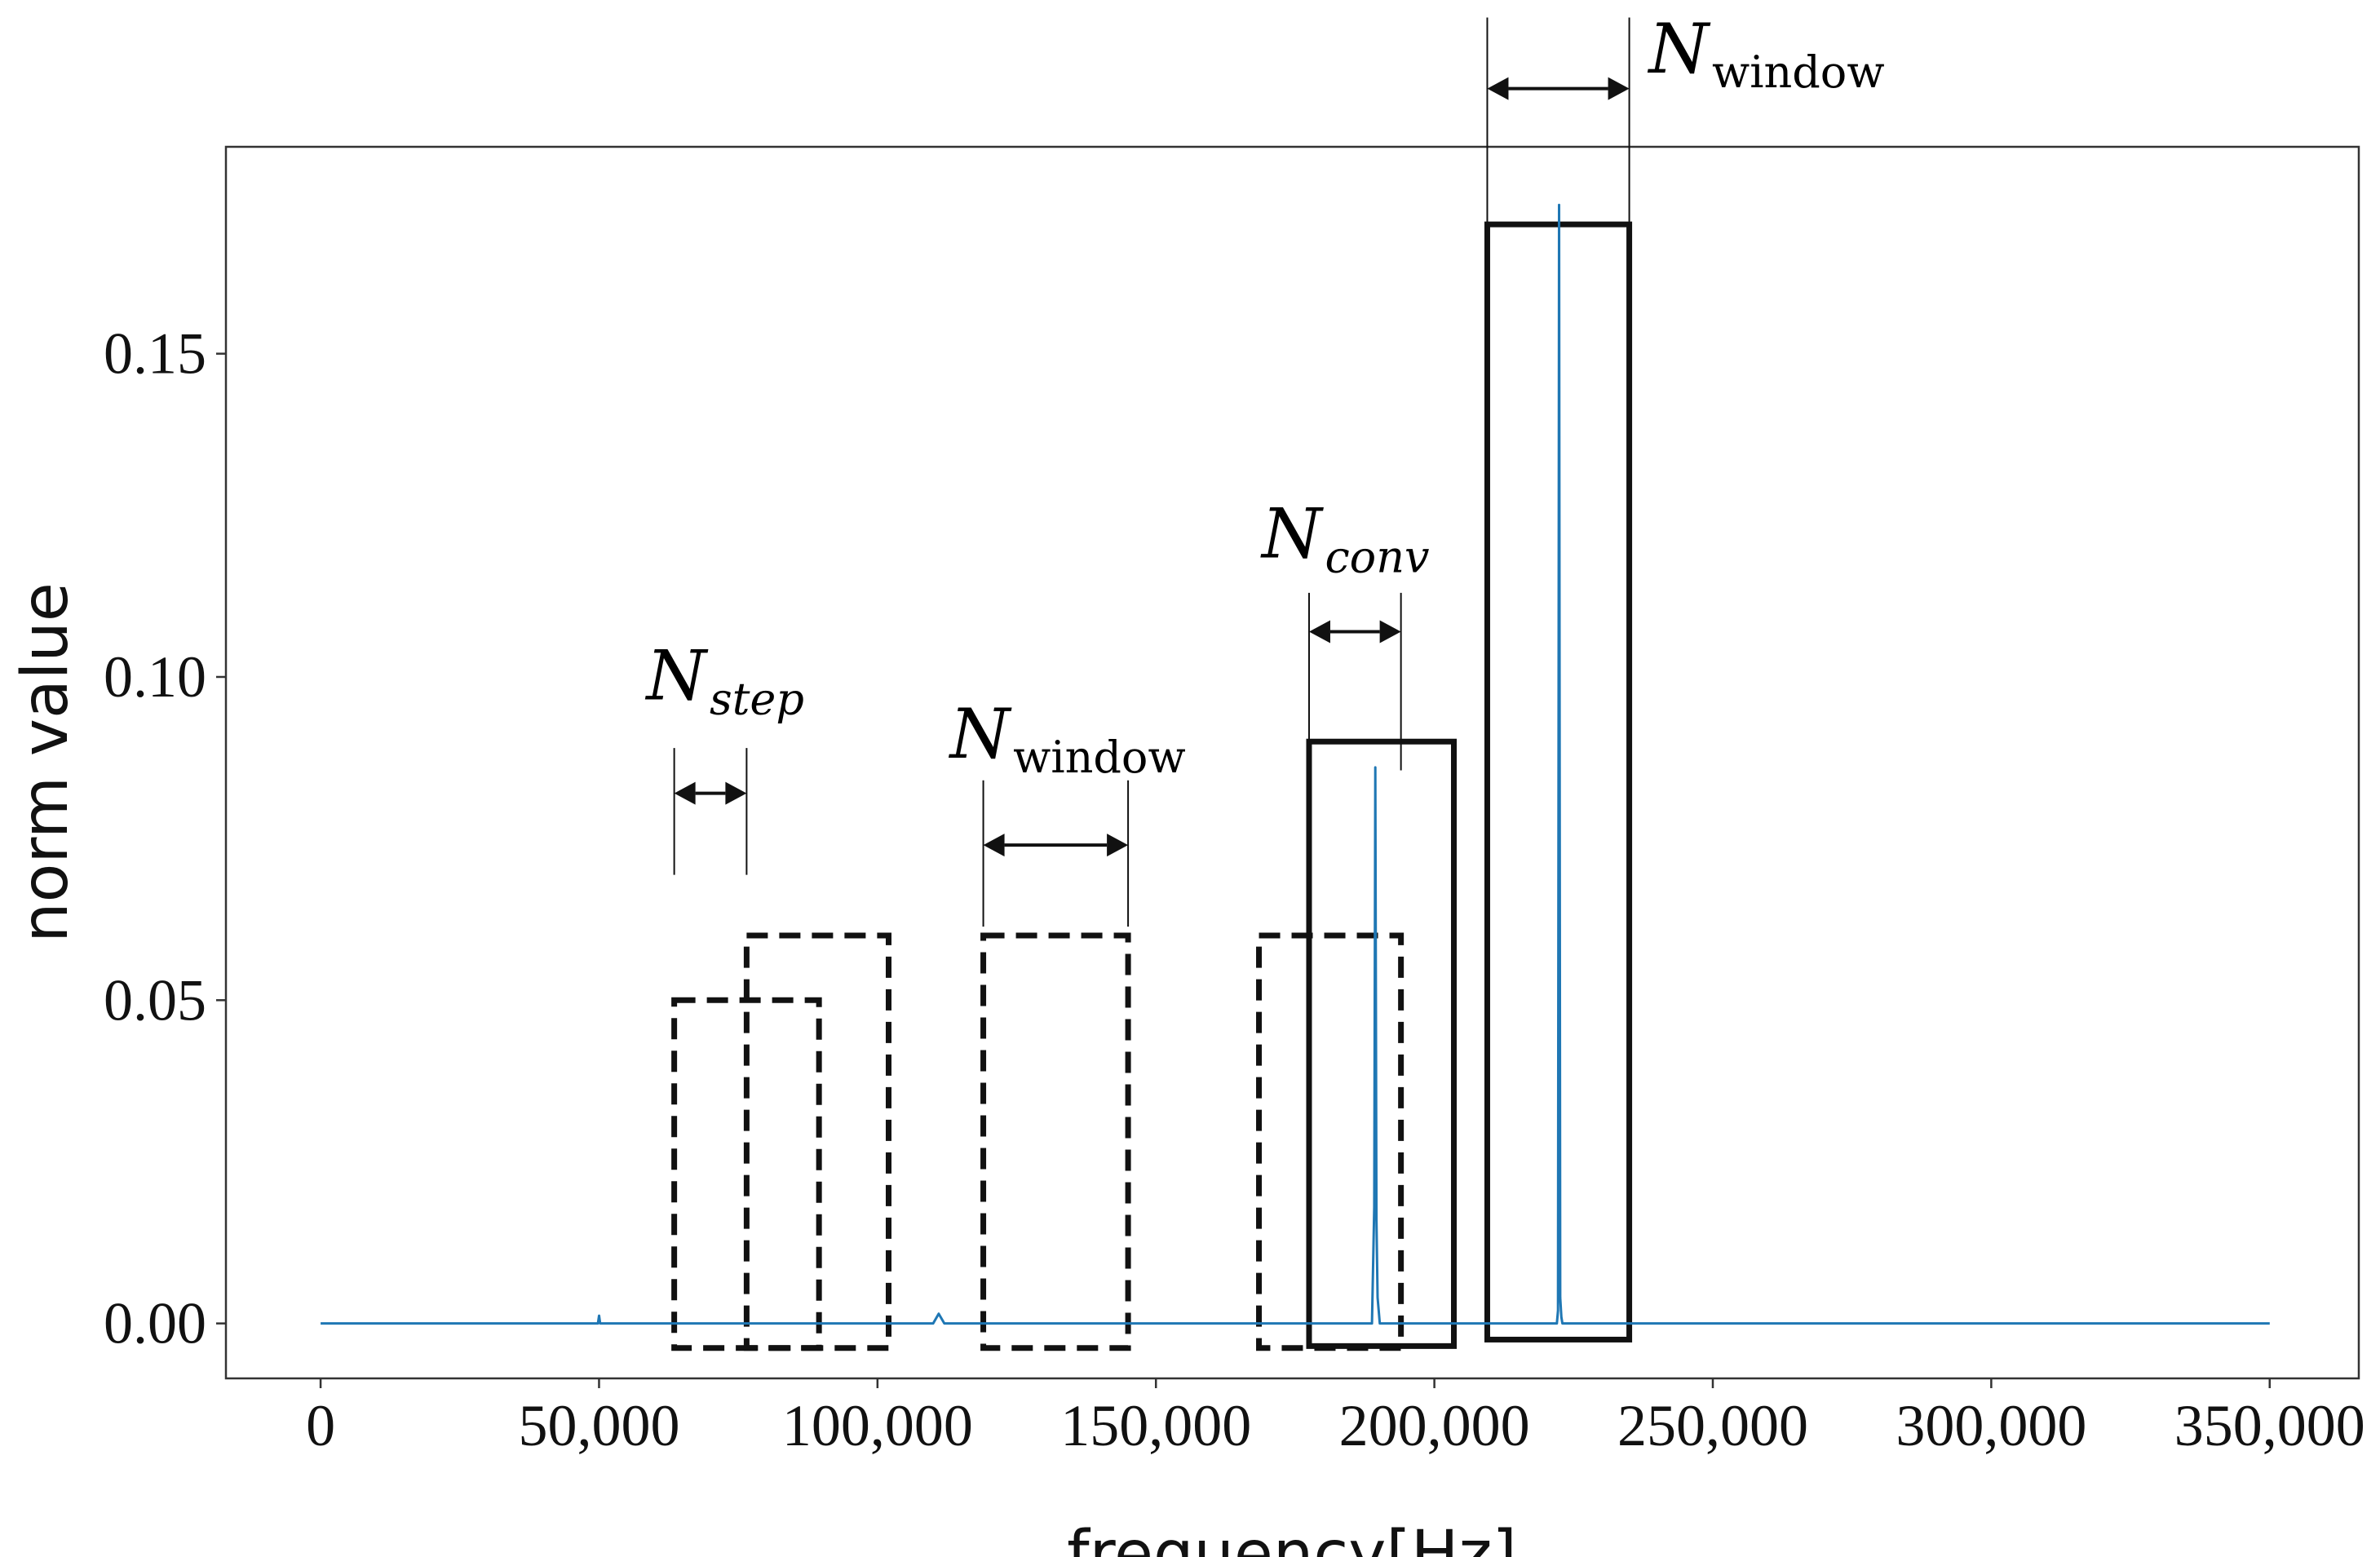 This screenshot has width=2380, height=1557. What do you see at coordinates (1435, 1425) in the screenshot?
I see `x-tick-label: 200,000` at bounding box center [1435, 1425].